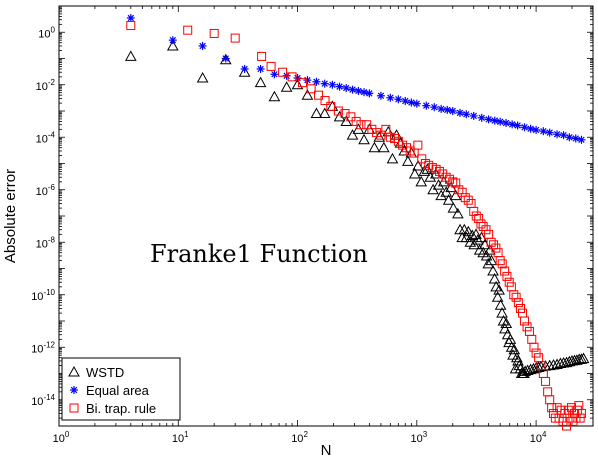  Describe the element at coordinates (180, 437) in the screenshot. I see `x-tick-label: 10¹` at that location.